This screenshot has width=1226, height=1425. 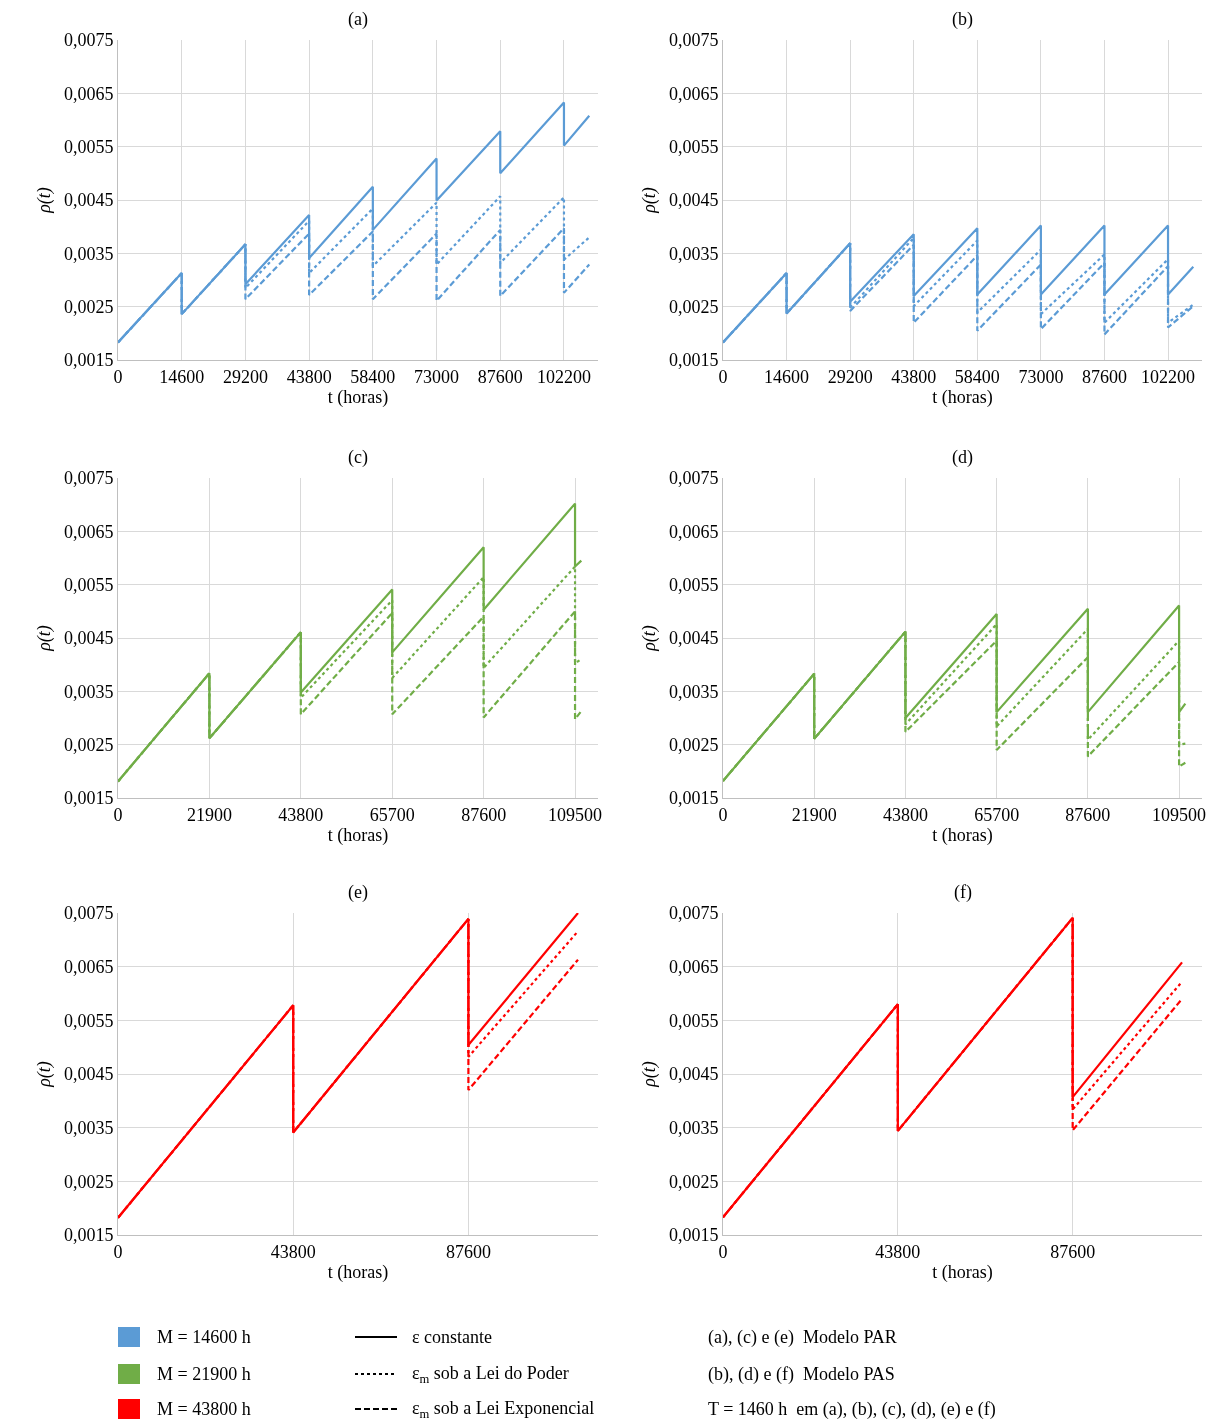 What do you see at coordinates (358, 892) in the screenshot?
I see `chart-title: (e)` at bounding box center [358, 892].